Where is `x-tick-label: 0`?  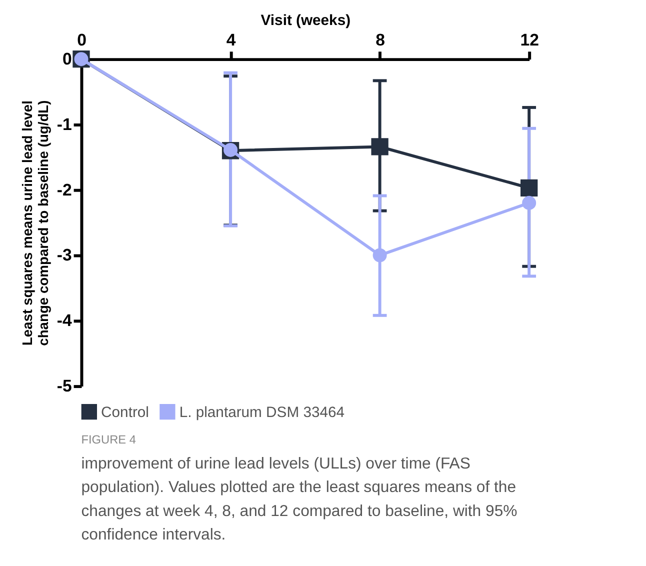 x-tick-label: 0 is located at coordinates (81, 40).